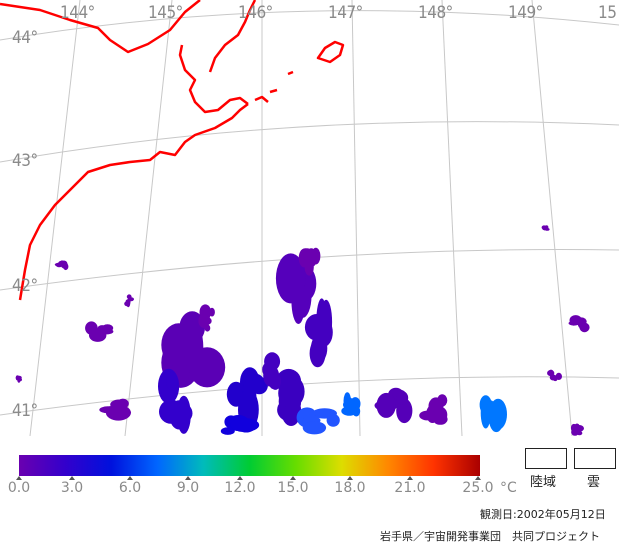 Image resolution: width=619 pixels, height=546 pixels. Describe the element at coordinates (25, 161) in the screenshot. I see `latitude-label: 43°` at that location.